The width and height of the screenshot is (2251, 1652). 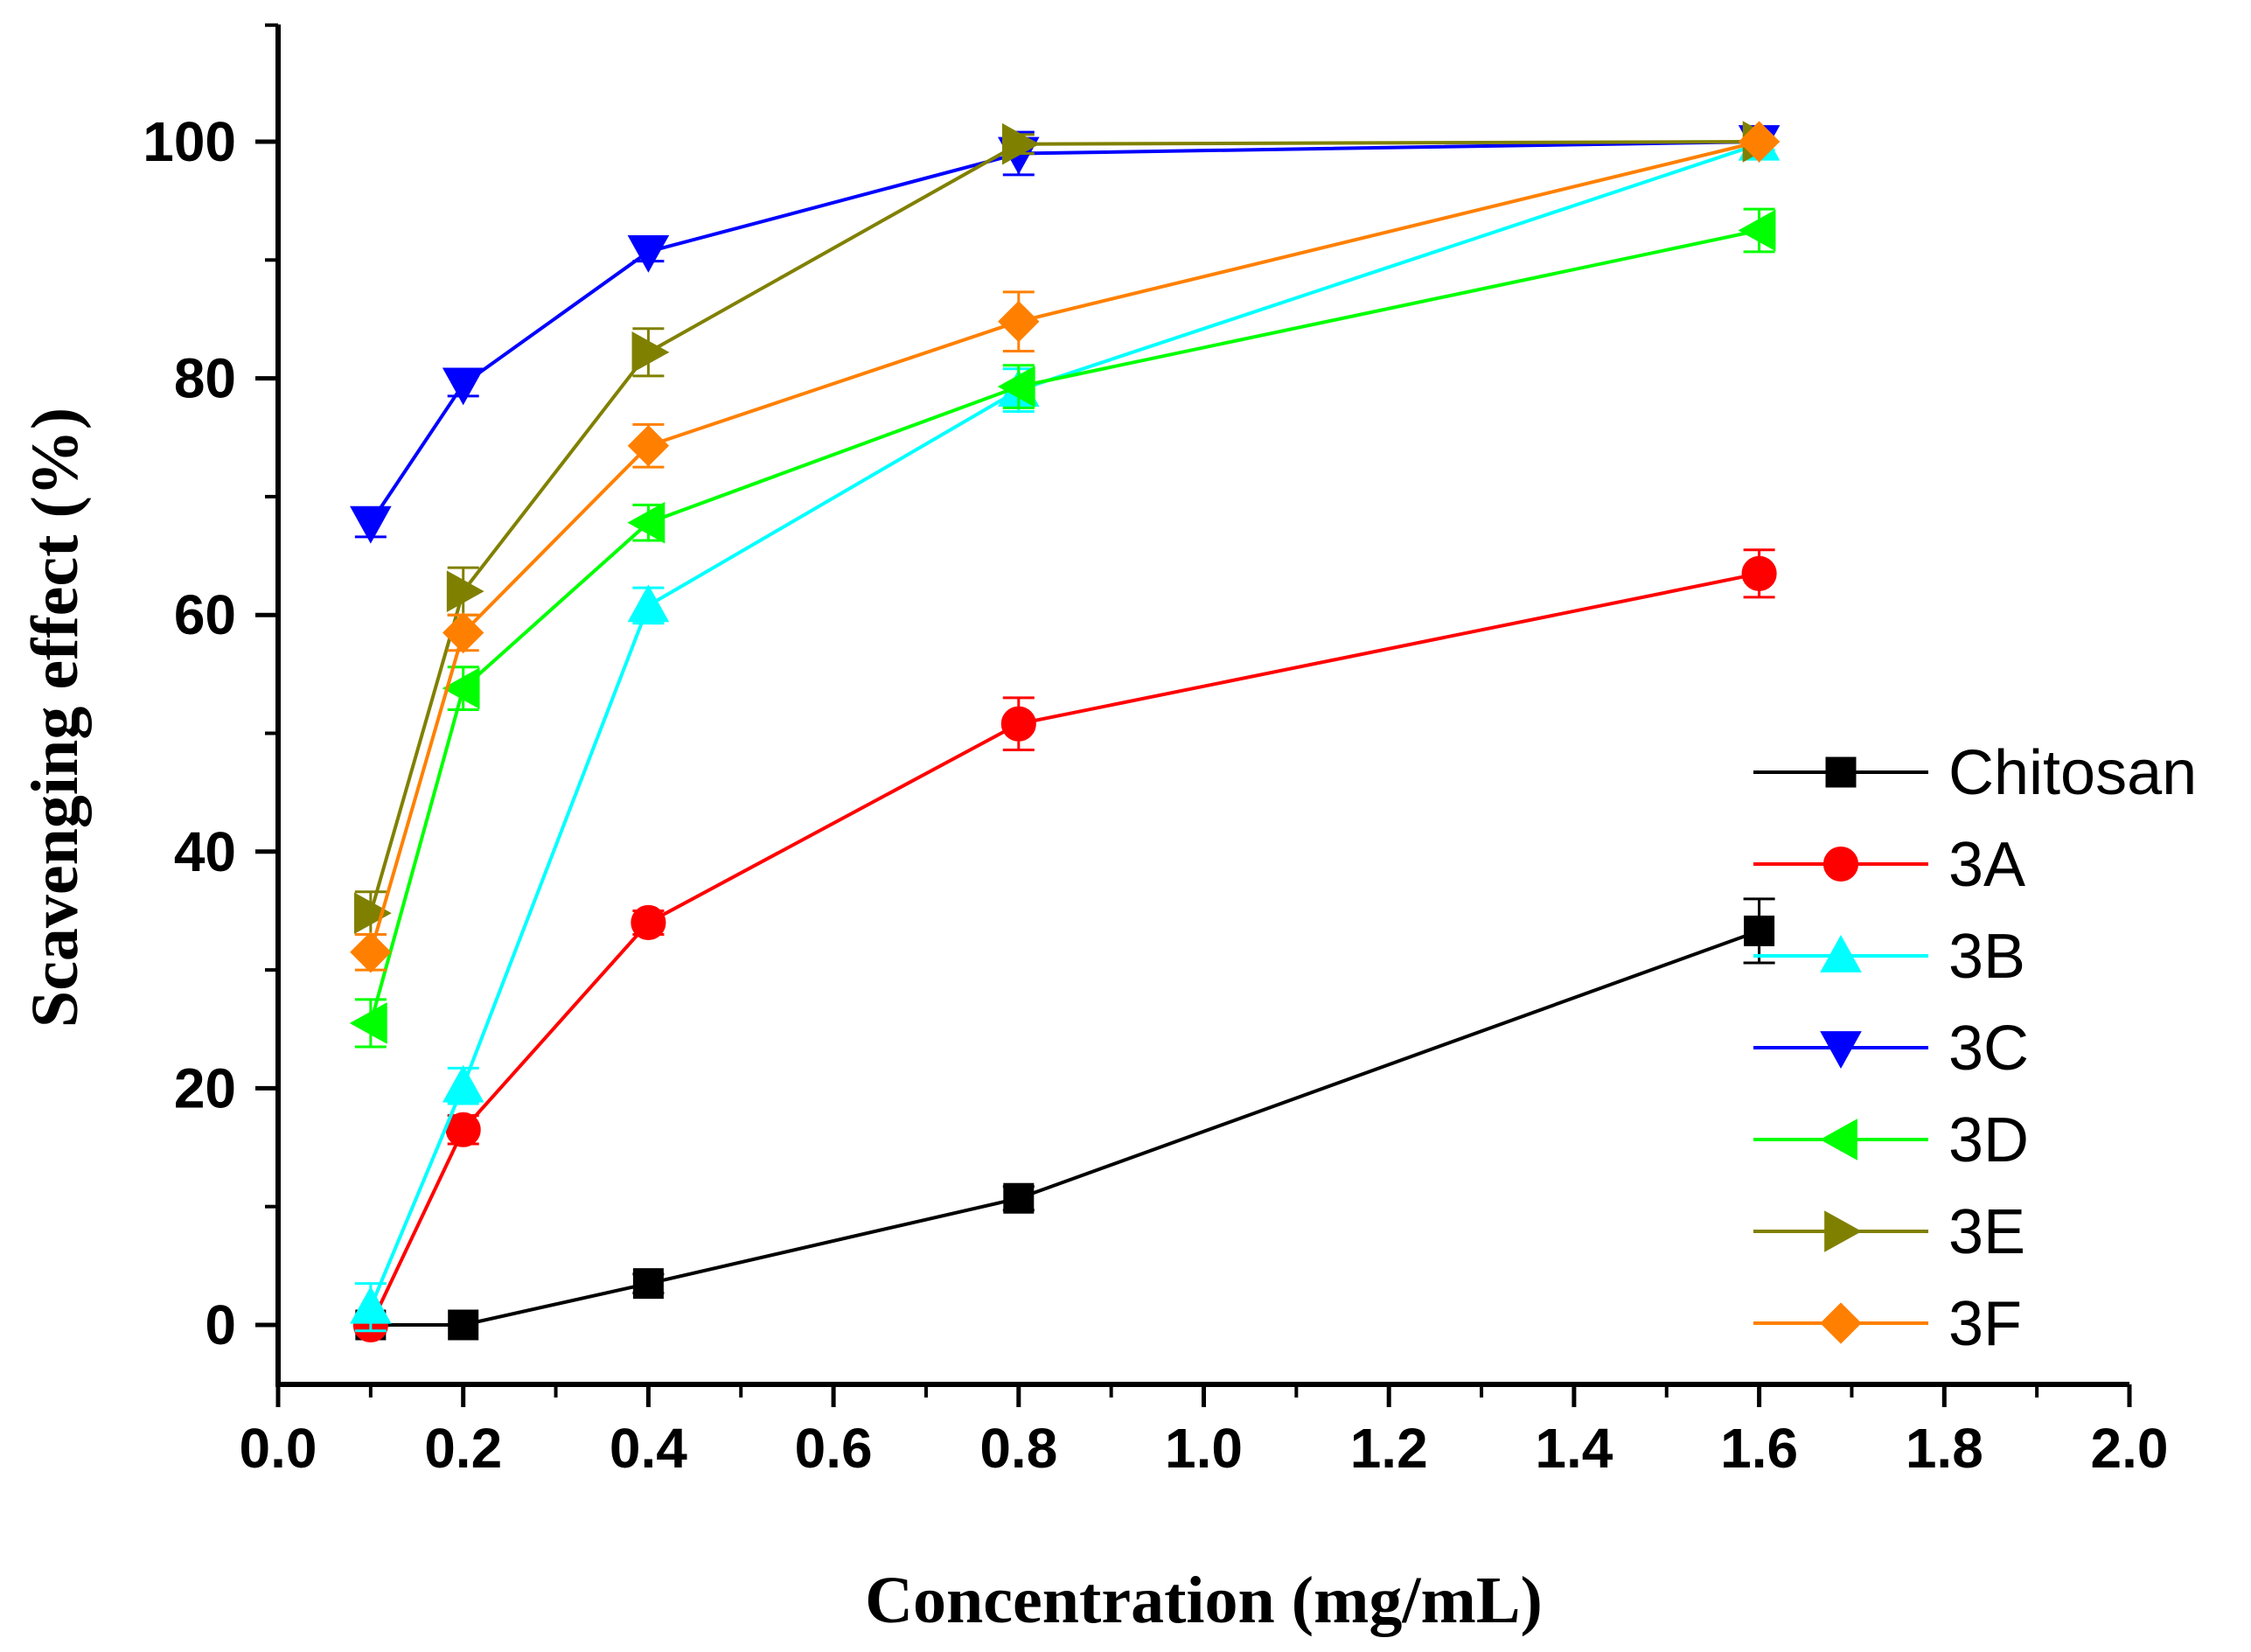 I want to click on y-tick-label: 0, so click(x=220, y=1324).